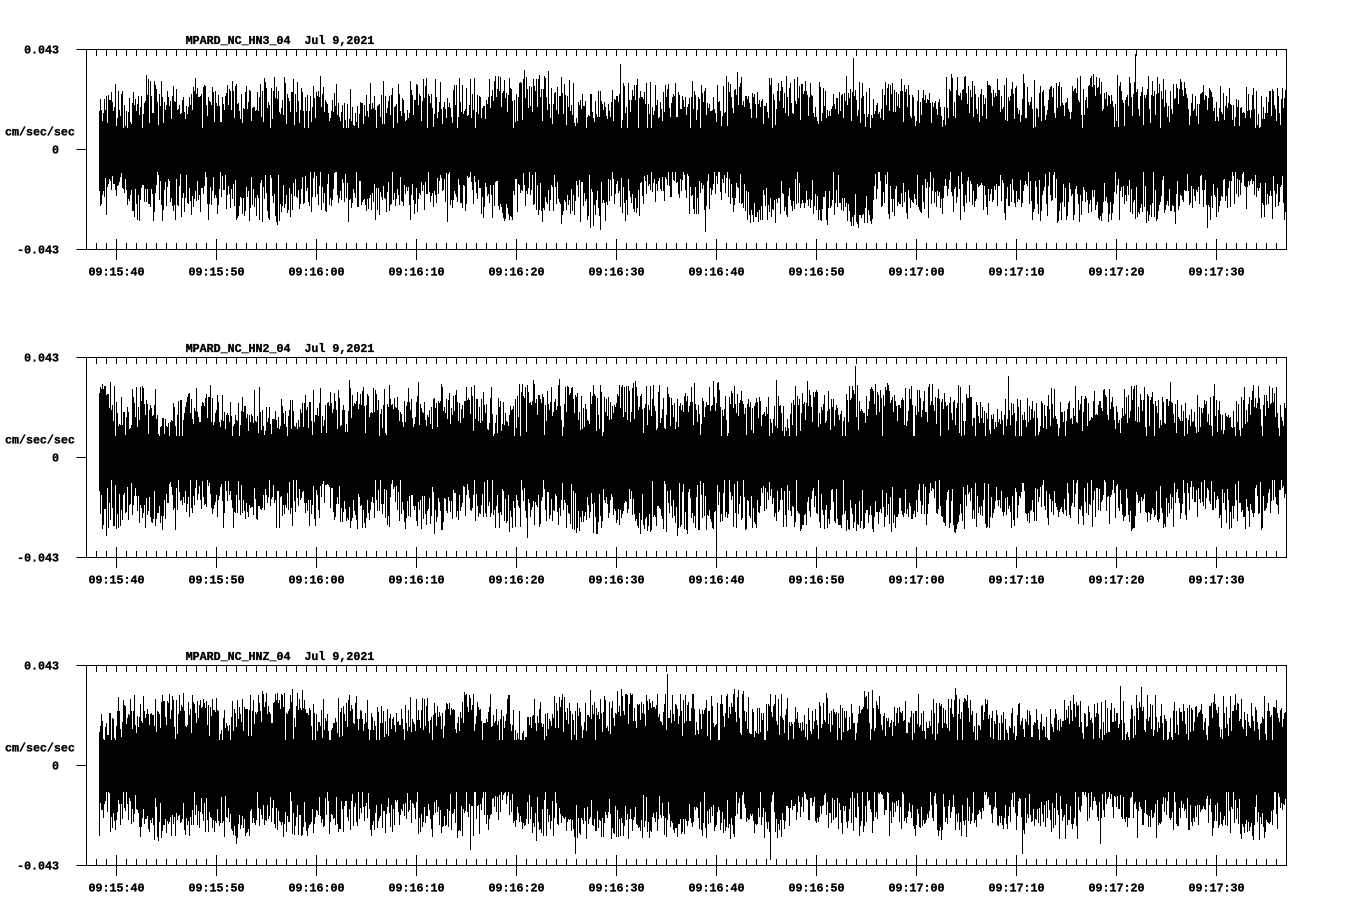 Image resolution: width=1358 pixels, height=924 pixels. I want to click on svg-text: MPARD_NC_HN2_04 Jul 9,2021, so click(280, 349).